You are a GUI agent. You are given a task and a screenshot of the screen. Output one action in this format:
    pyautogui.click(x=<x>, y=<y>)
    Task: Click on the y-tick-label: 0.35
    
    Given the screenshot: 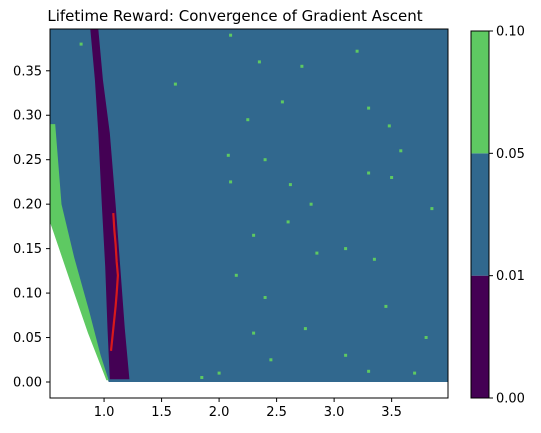 What is the action you would take?
    pyautogui.click(x=27, y=71)
    